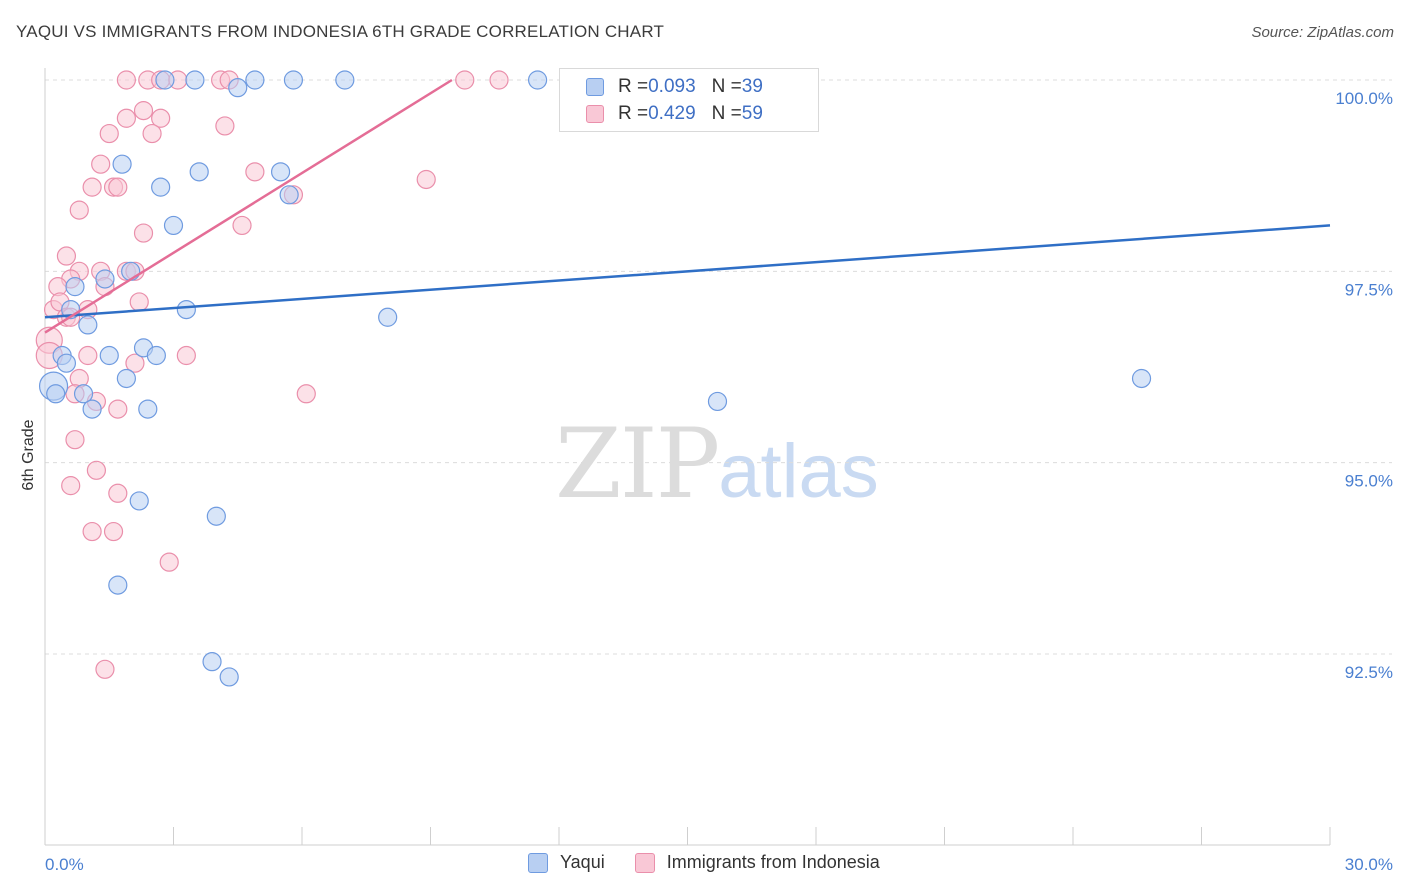 The height and width of the screenshot is (892, 1406). I want to click on x-tick-label-max: 30.0%, so click(1369, 864).